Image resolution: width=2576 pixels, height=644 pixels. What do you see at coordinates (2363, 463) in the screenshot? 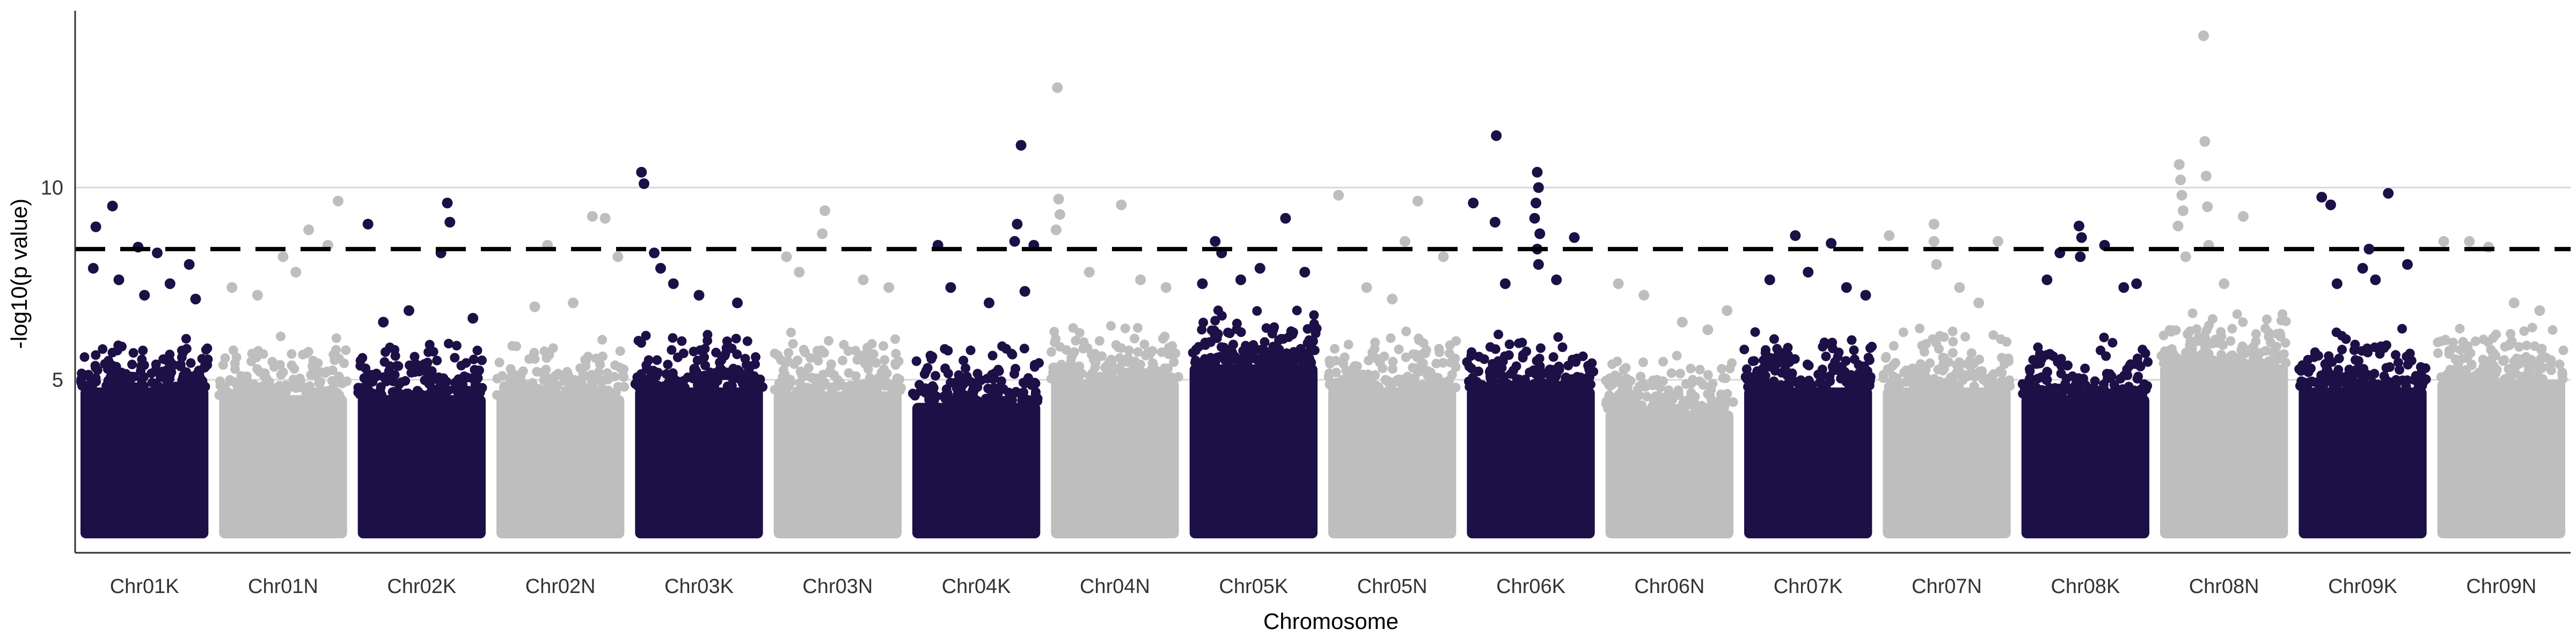
I see `point-cloud-Chr09K` at bounding box center [2363, 463].